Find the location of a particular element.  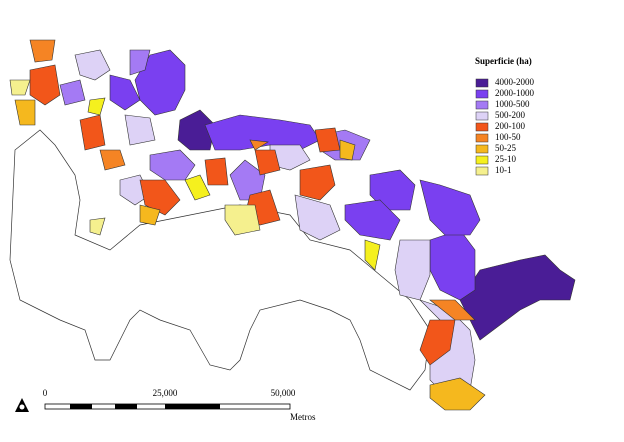

scale-label: 0 is located at coordinates (45, 393).